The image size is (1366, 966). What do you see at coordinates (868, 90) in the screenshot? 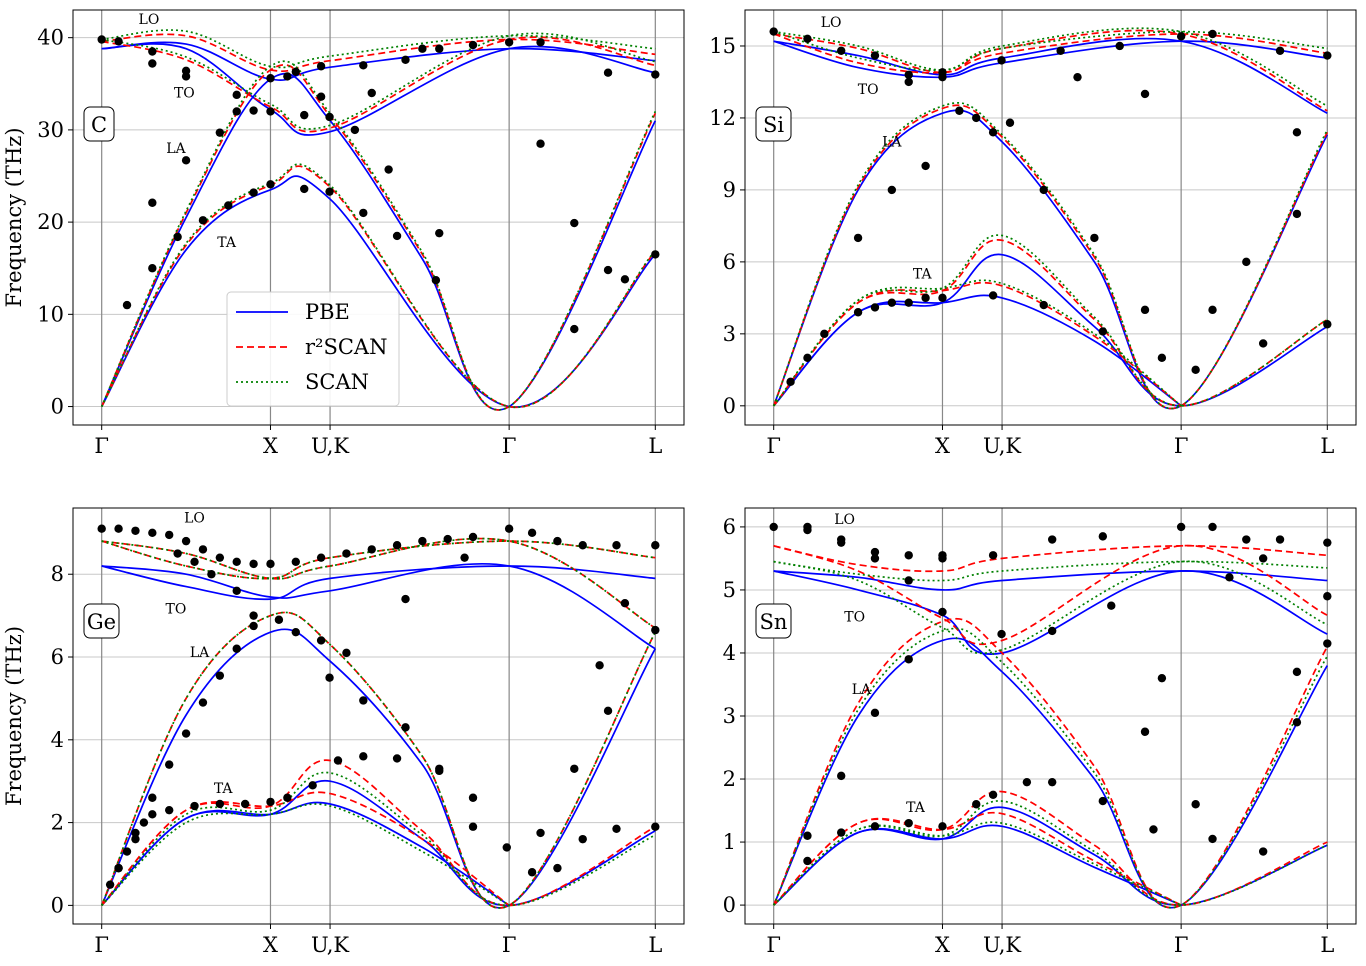
I see `branch-label: TO` at bounding box center [868, 90].